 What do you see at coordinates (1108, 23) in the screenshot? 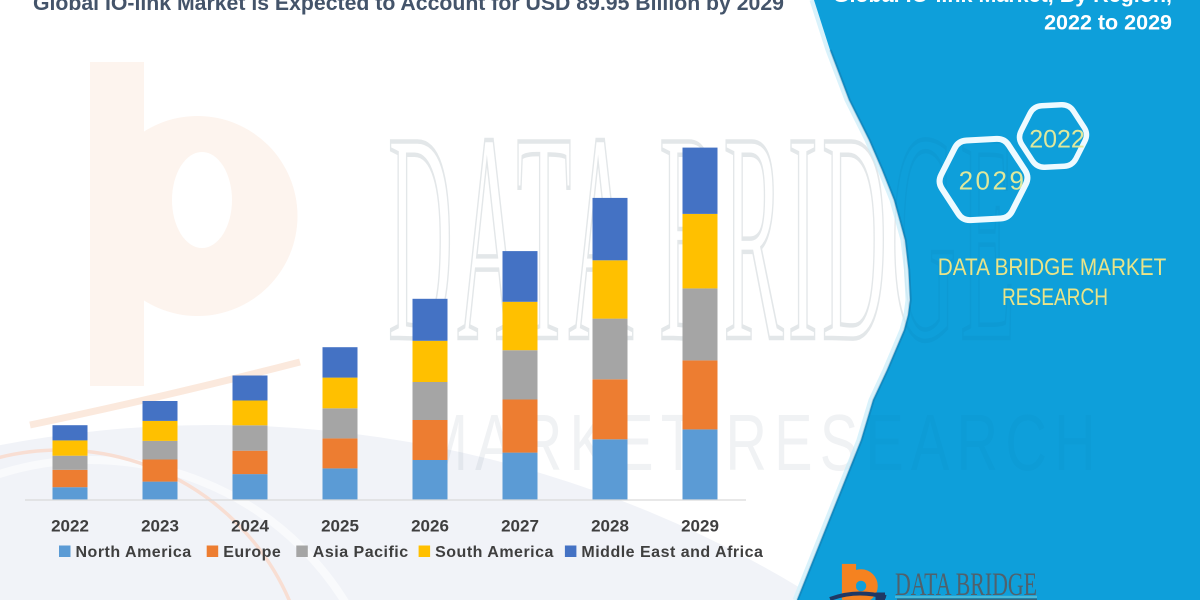
I see `svg-text: 2022 to 2029` at bounding box center [1108, 23].